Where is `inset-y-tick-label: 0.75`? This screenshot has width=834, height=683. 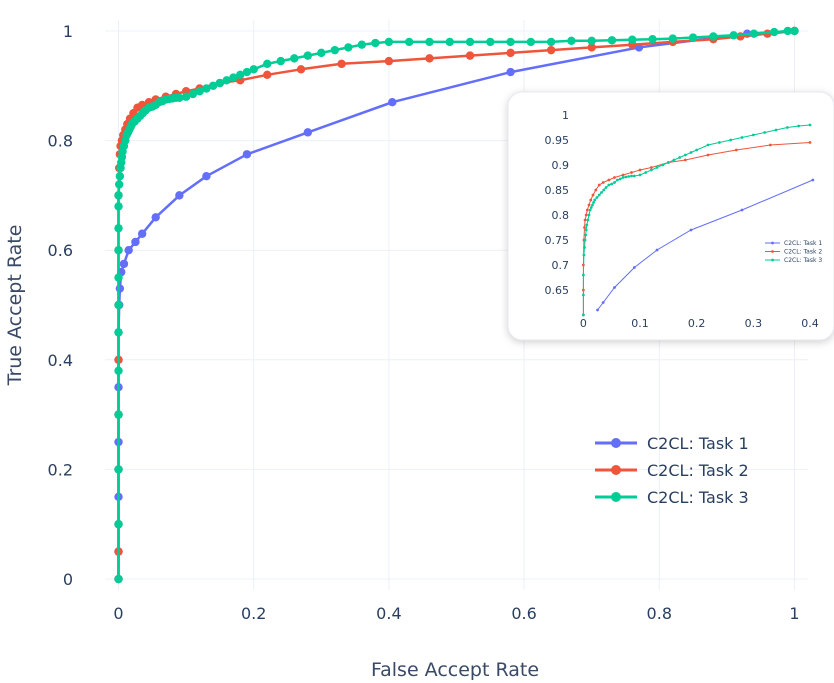 inset-y-tick-label: 0.75 is located at coordinates (557, 240).